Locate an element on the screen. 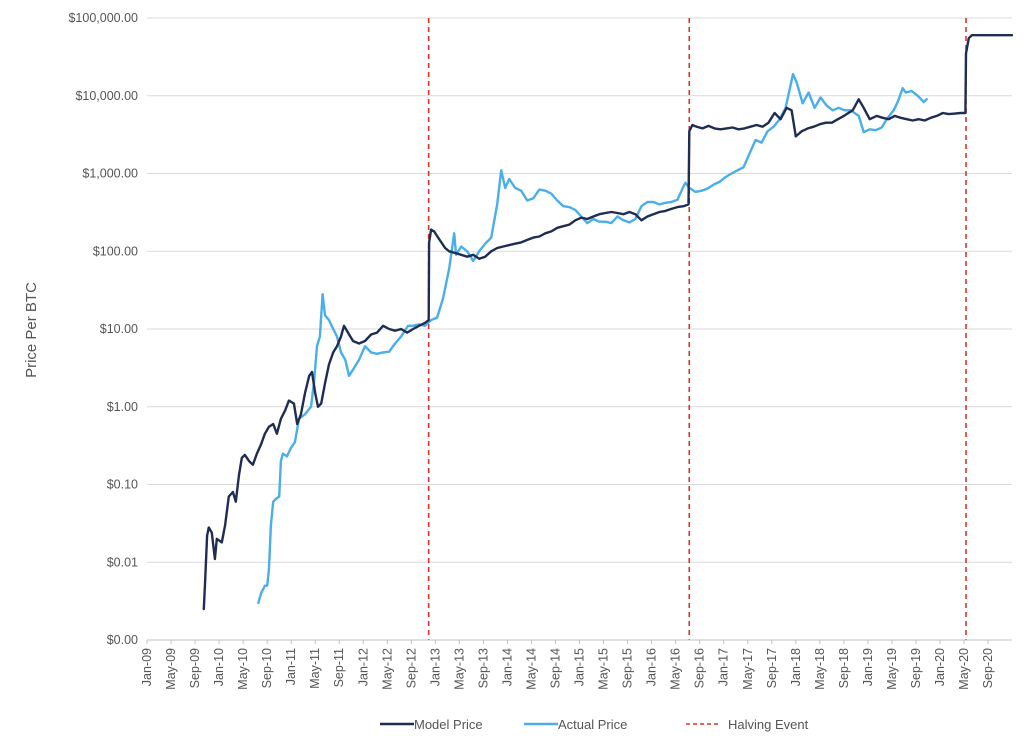 The width and height of the screenshot is (1024, 742). y-tick-label: $100.00 is located at coordinates (115, 251).